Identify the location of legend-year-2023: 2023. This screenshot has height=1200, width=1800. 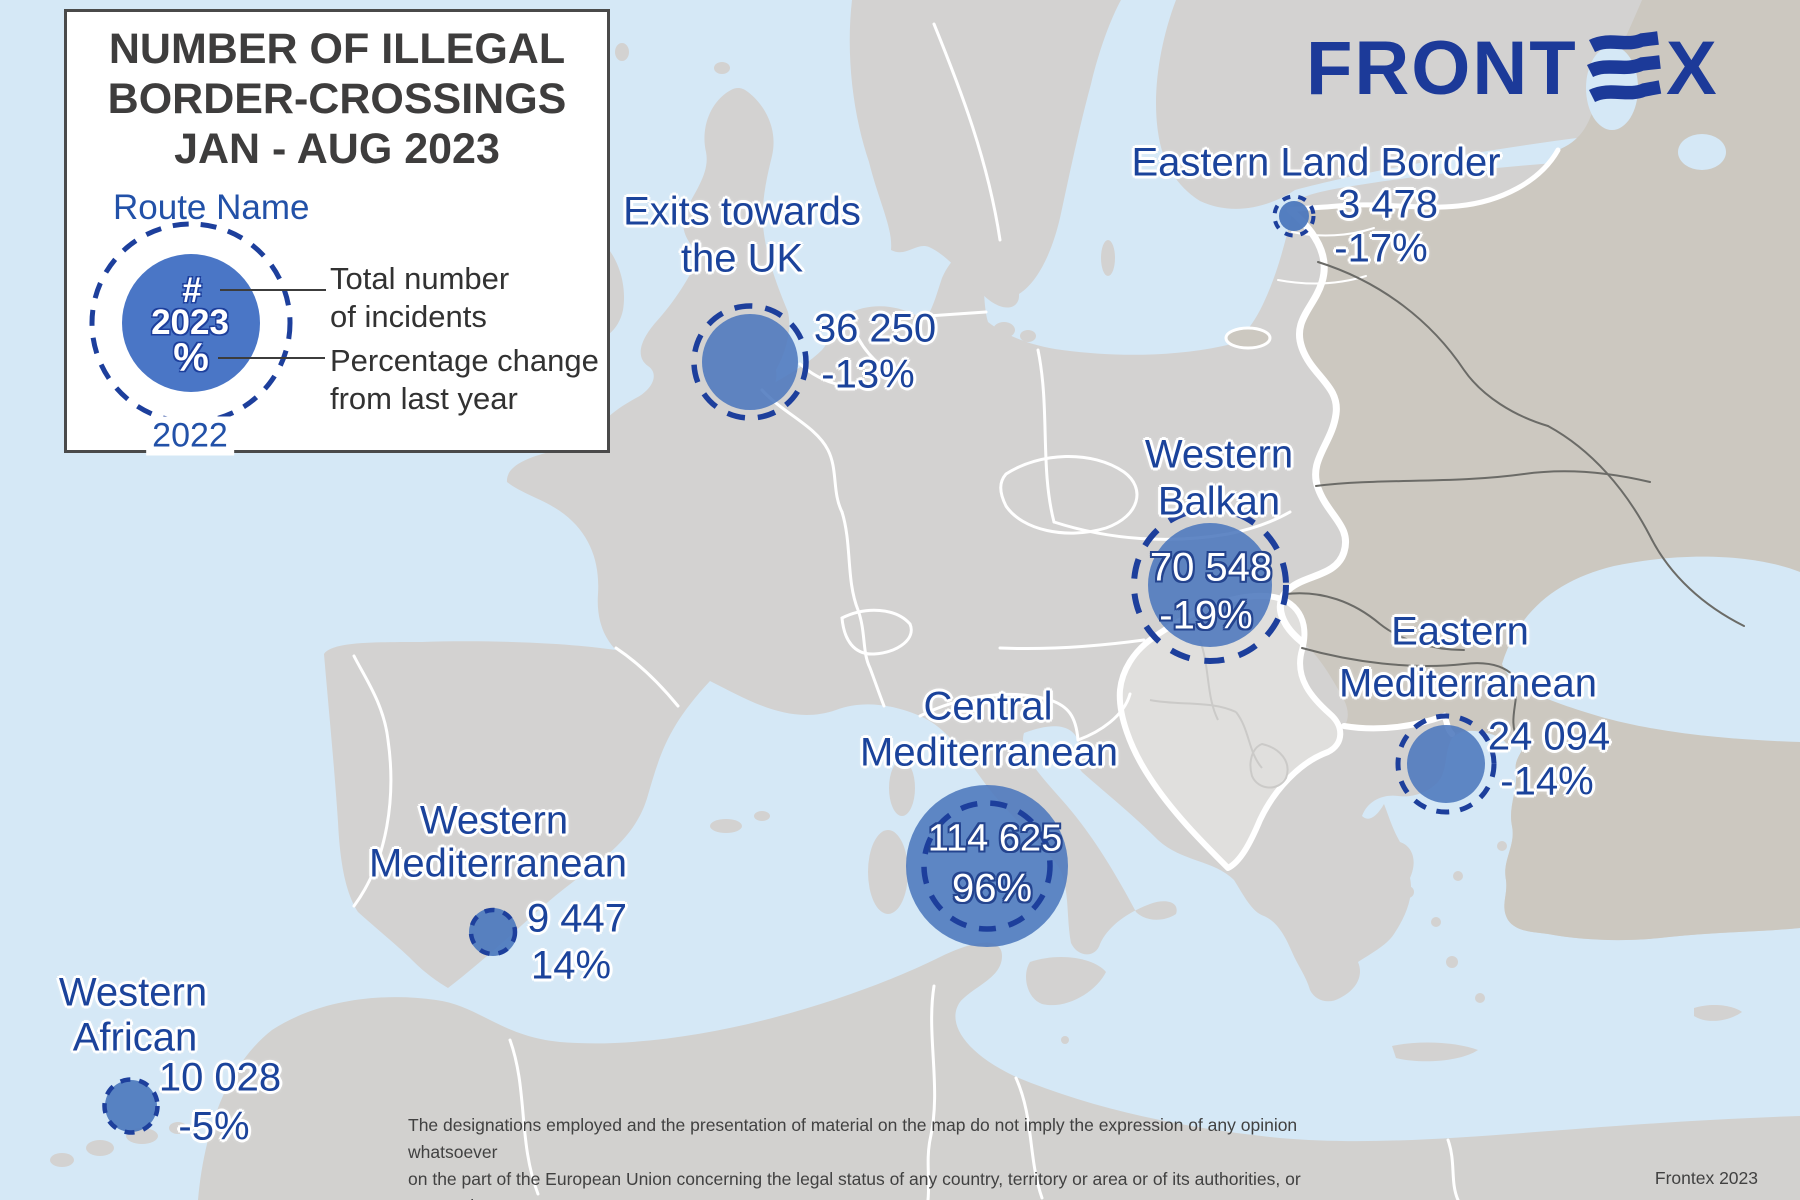
(190, 322).